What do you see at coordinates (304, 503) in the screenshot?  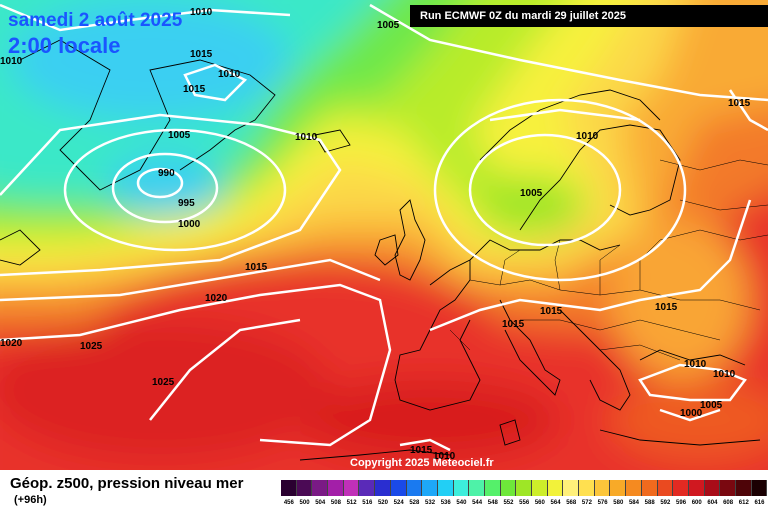 I see `scale-tick-label: 500` at bounding box center [304, 503].